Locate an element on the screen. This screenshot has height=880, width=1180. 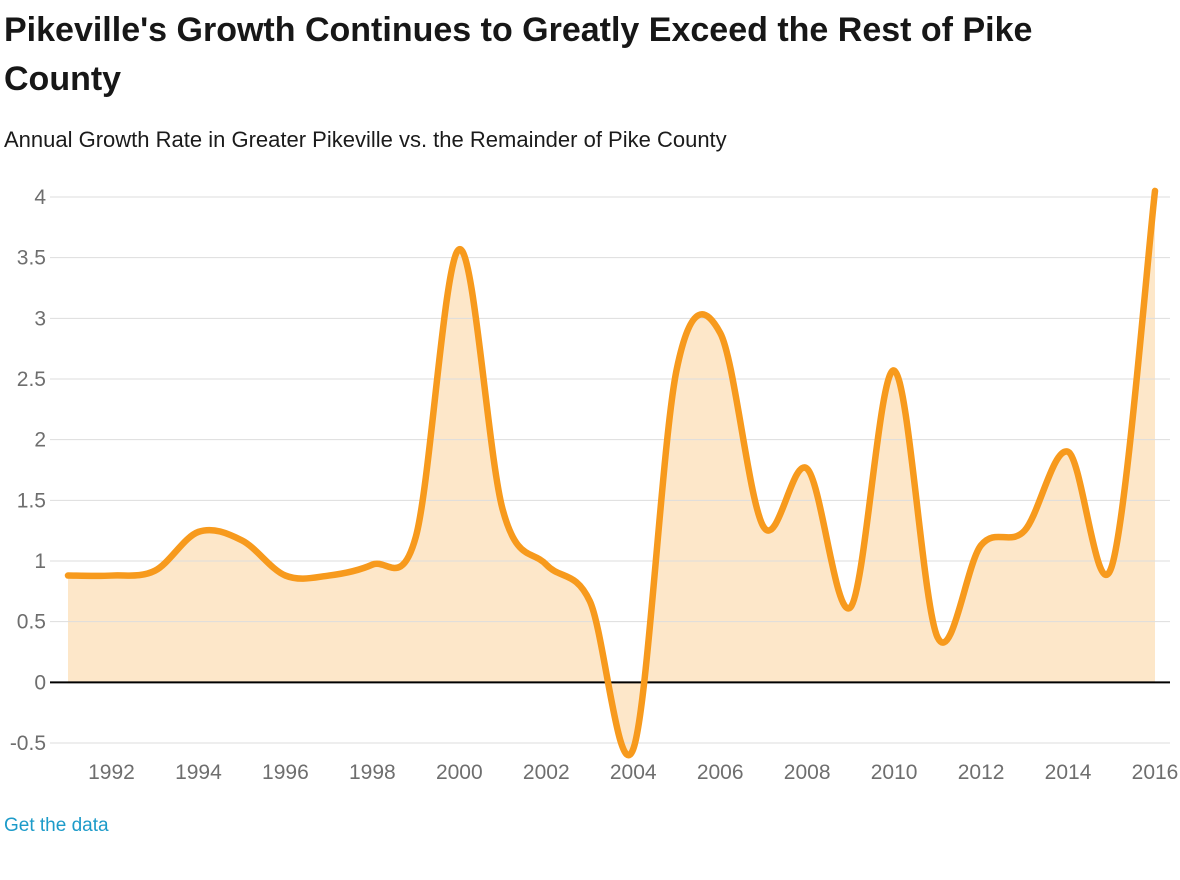
y-tick-label: 0.5 is located at coordinates (31, 622).